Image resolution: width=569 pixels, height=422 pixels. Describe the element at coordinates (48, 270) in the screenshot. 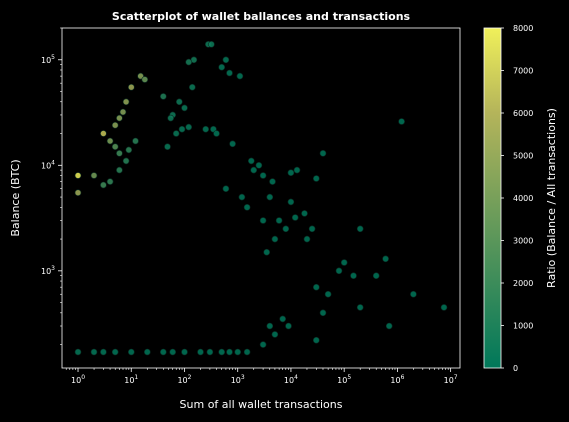

I see `y-tick-label: 10³` at that location.